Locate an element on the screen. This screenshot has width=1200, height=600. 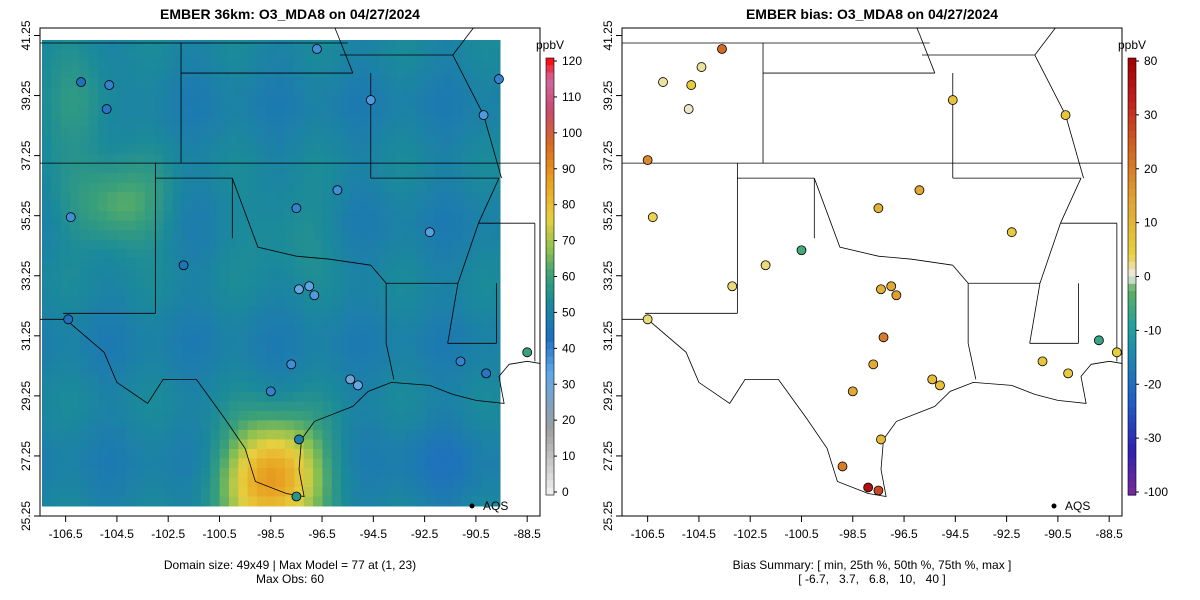
y-tick-label: 31.25 is located at coordinates (26, 335).